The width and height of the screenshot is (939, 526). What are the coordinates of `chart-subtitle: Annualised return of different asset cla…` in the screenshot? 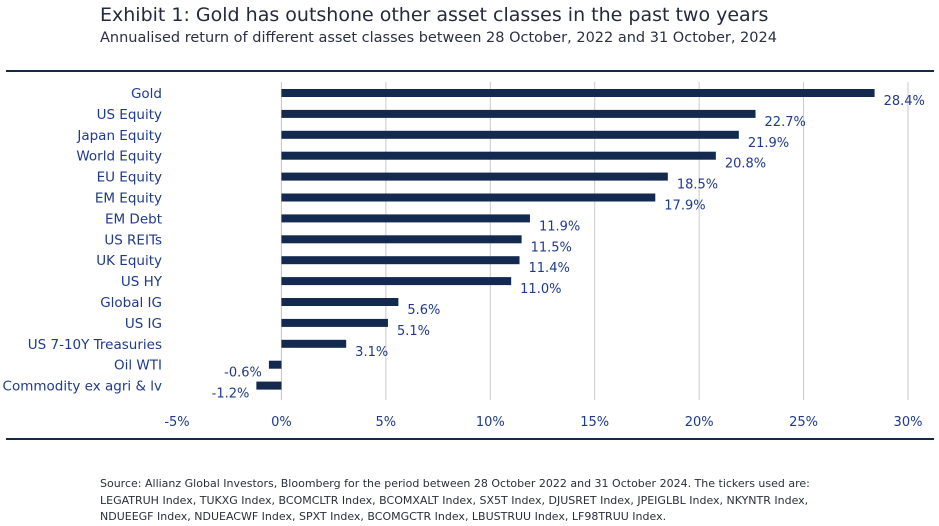 It's located at (438, 38).